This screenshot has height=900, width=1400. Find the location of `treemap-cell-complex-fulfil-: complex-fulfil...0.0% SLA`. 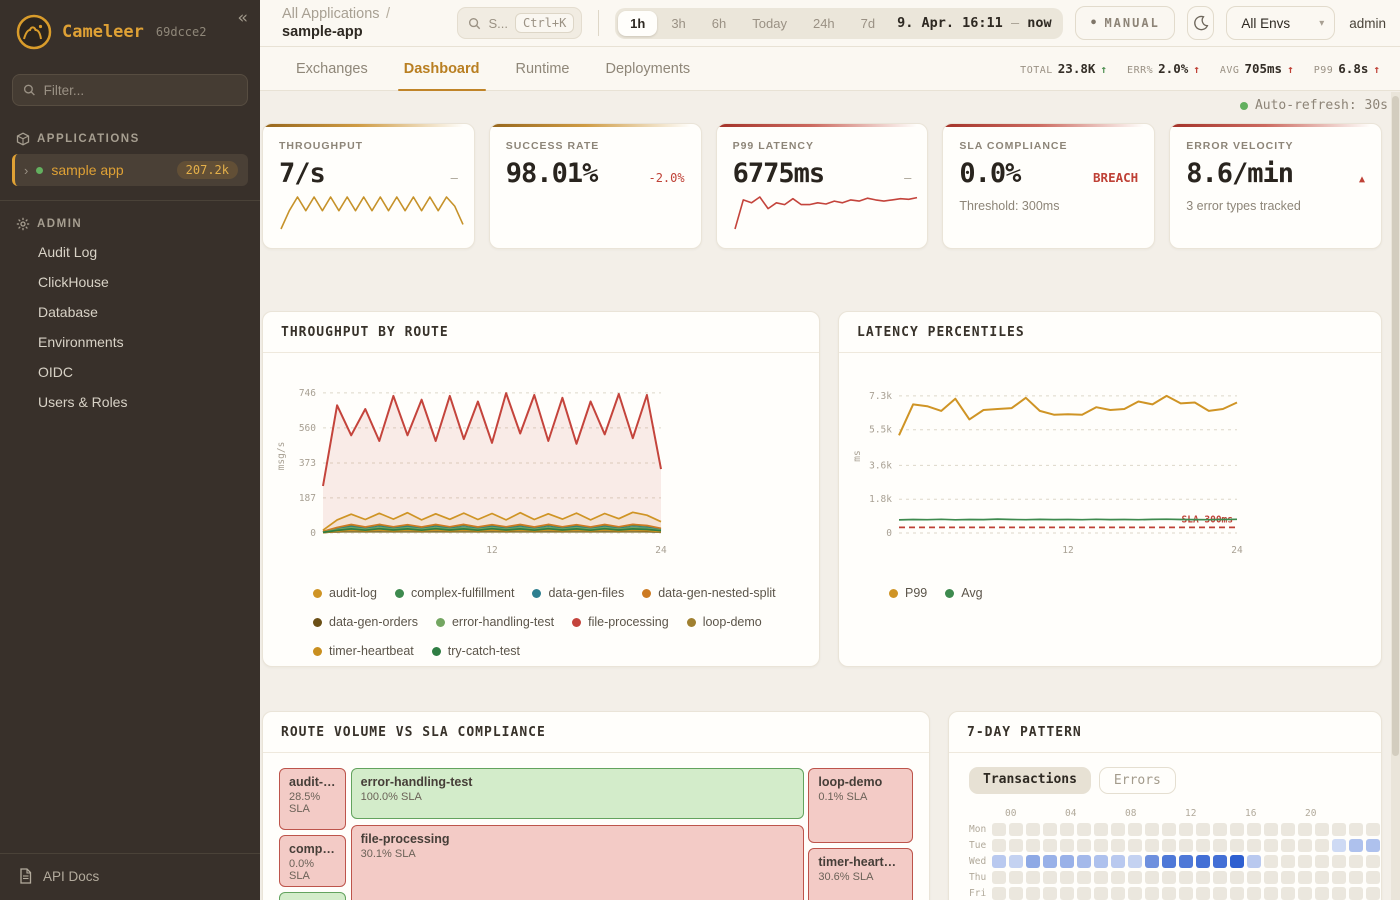

treemap-cell-complex-fulfil-: complex-fulfil...0.0% SLA is located at coordinates (313, 861).